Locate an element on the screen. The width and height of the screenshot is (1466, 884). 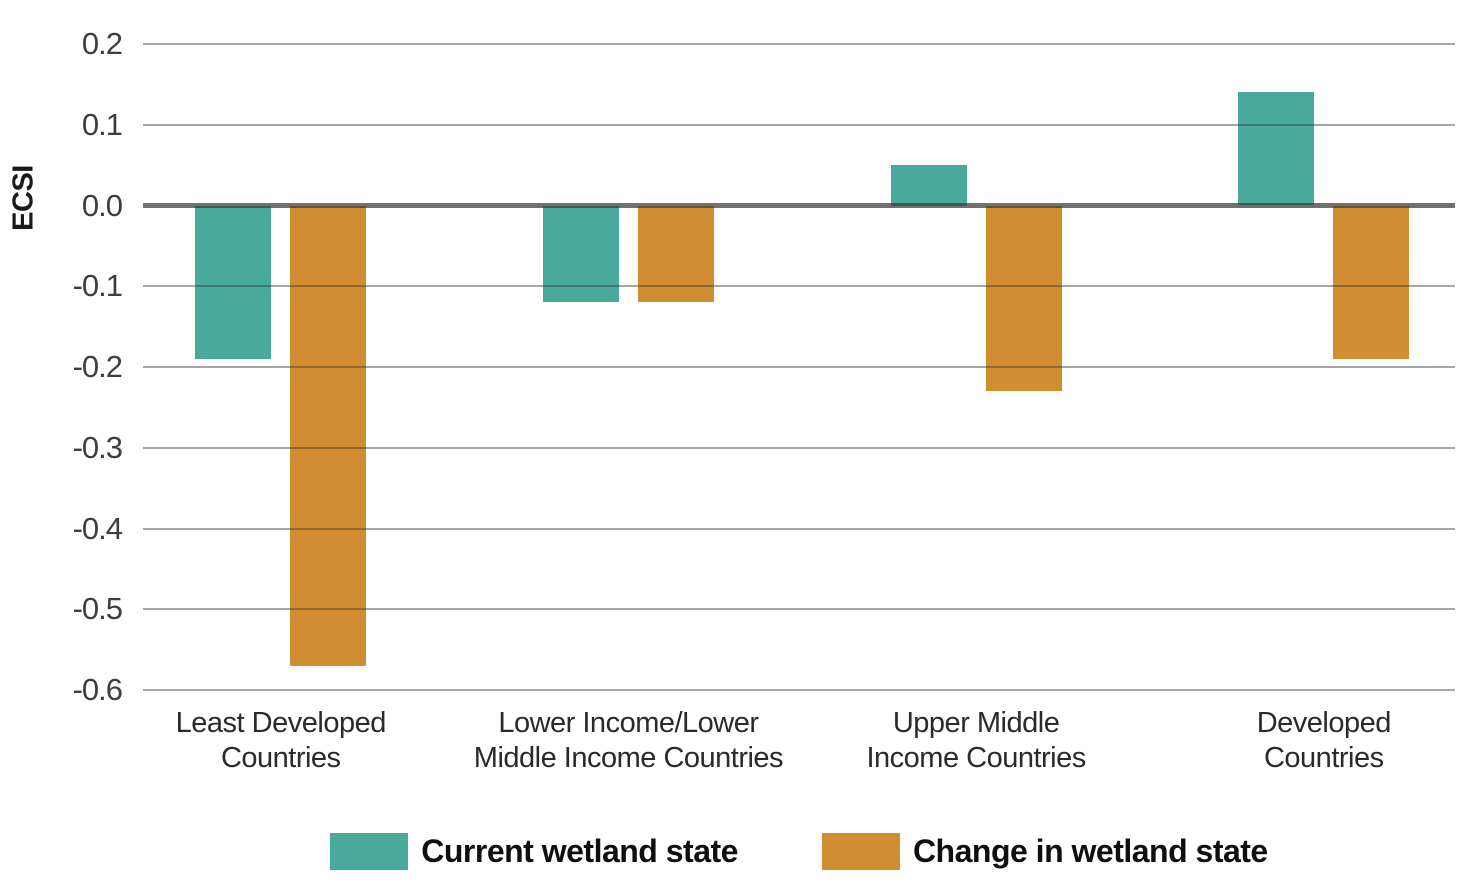
category-label-line: Developed is located at coordinates (1324, 723).